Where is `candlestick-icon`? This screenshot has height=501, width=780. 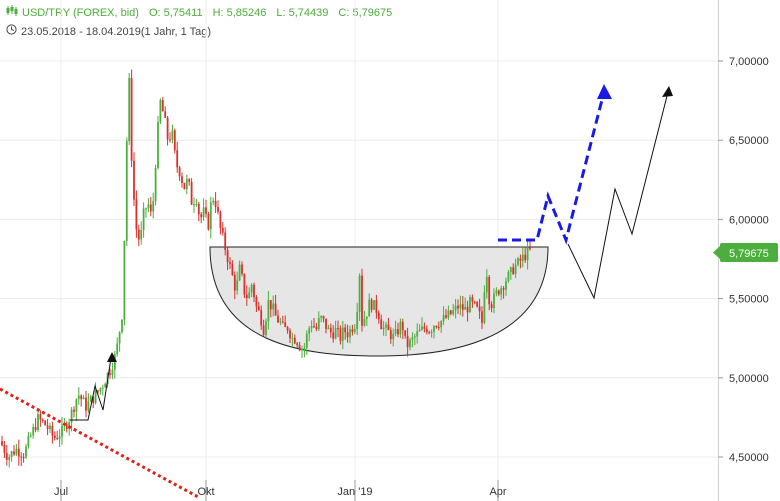 candlestick-icon is located at coordinates (12, 12).